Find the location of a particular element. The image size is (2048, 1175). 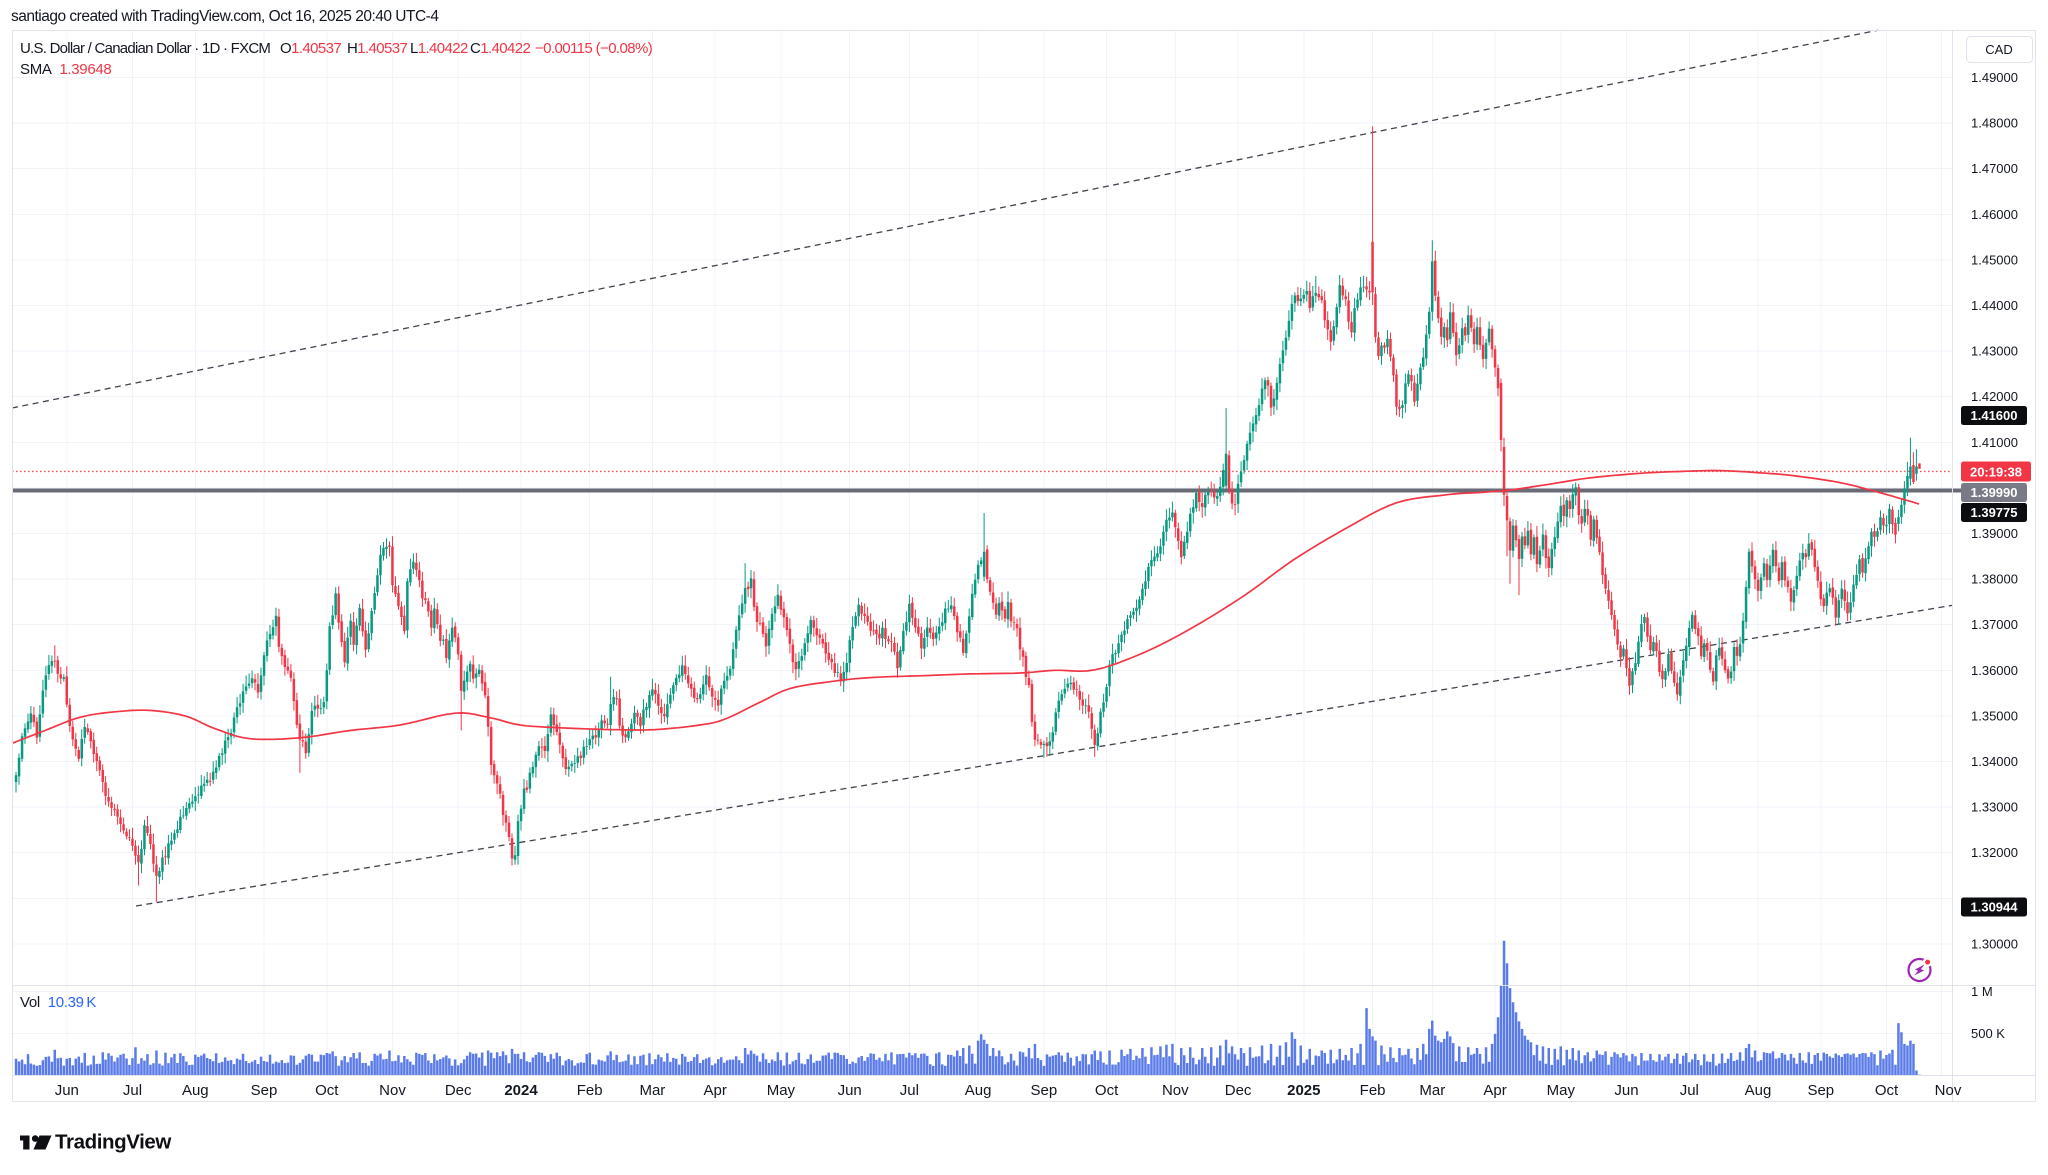

svg-text: 1.42000 is located at coordinates (1994, 396).